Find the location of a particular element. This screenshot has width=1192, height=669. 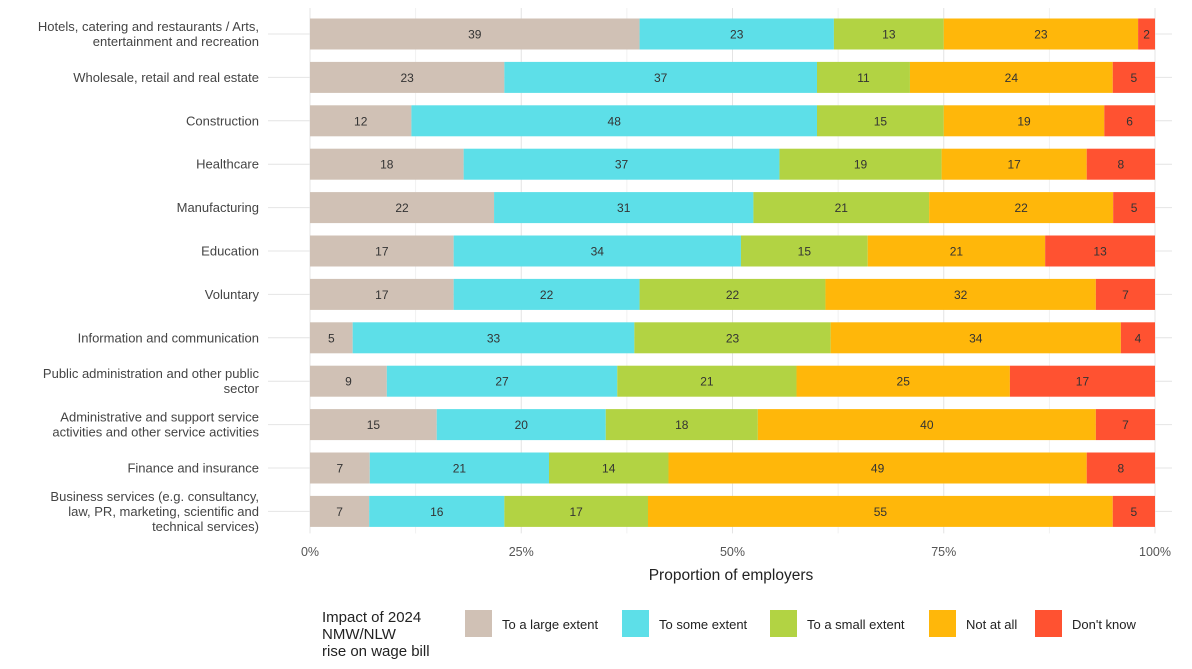

bar-value-label: 20 is located at coordinates (522, 425).